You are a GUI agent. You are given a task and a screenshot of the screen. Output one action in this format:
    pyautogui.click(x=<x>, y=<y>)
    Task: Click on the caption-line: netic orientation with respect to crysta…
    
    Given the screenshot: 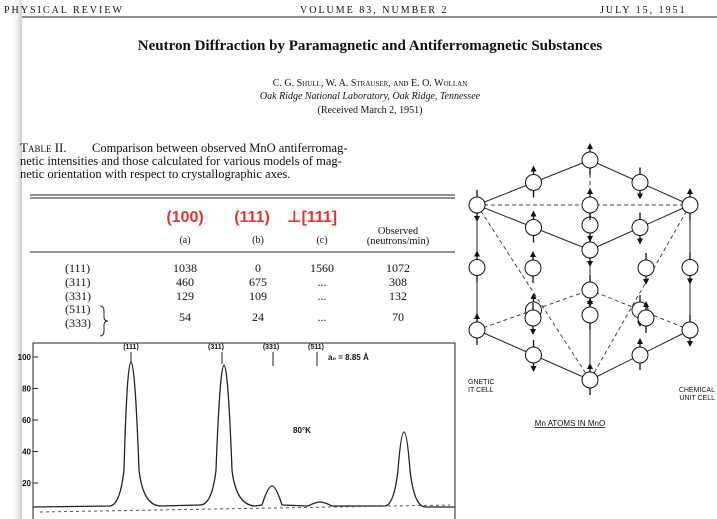 What is the action you would take?
    pyautogui.click(x=155, y=174)
    